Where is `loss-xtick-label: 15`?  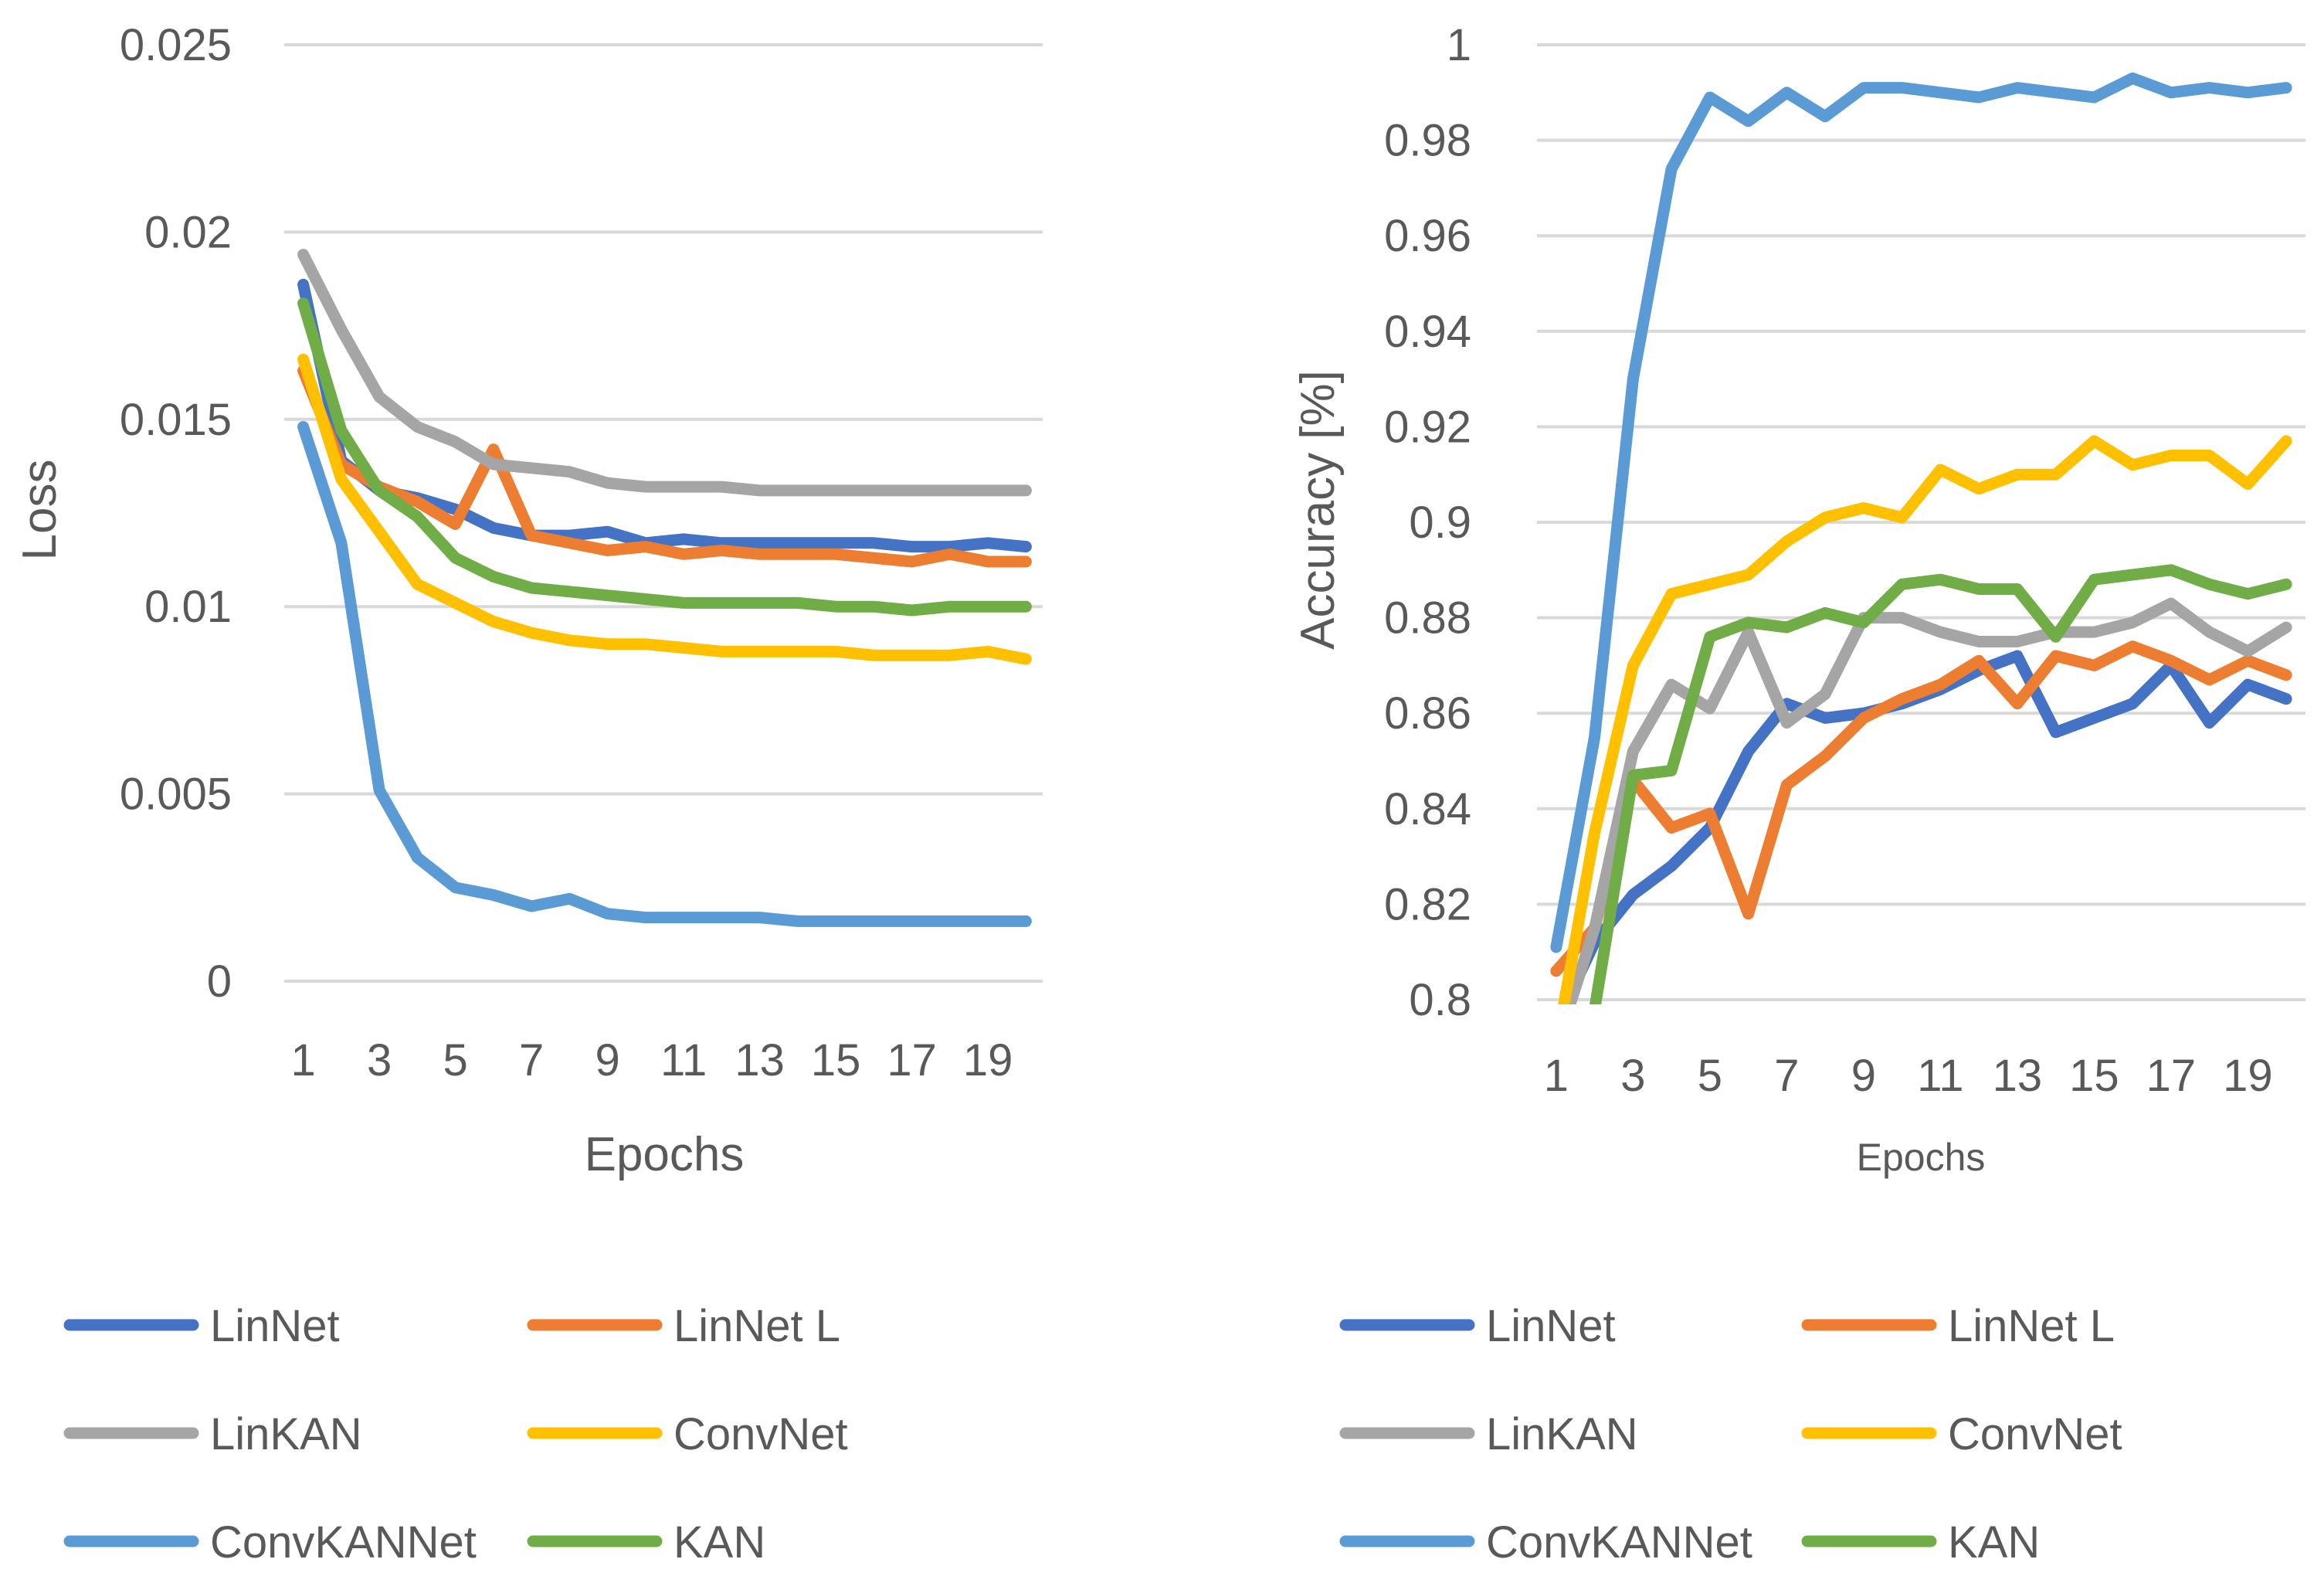 loss-xtick-label: 15 is located at coordinates (836, 1060).